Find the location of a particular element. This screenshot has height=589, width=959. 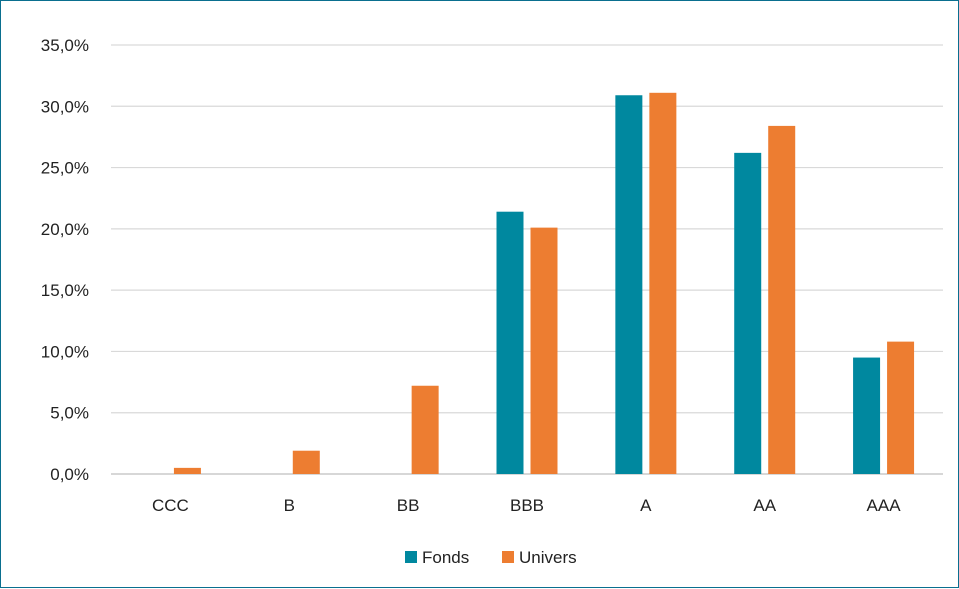

y-tick-label: 10,0% is located at coordinates (65, 351).